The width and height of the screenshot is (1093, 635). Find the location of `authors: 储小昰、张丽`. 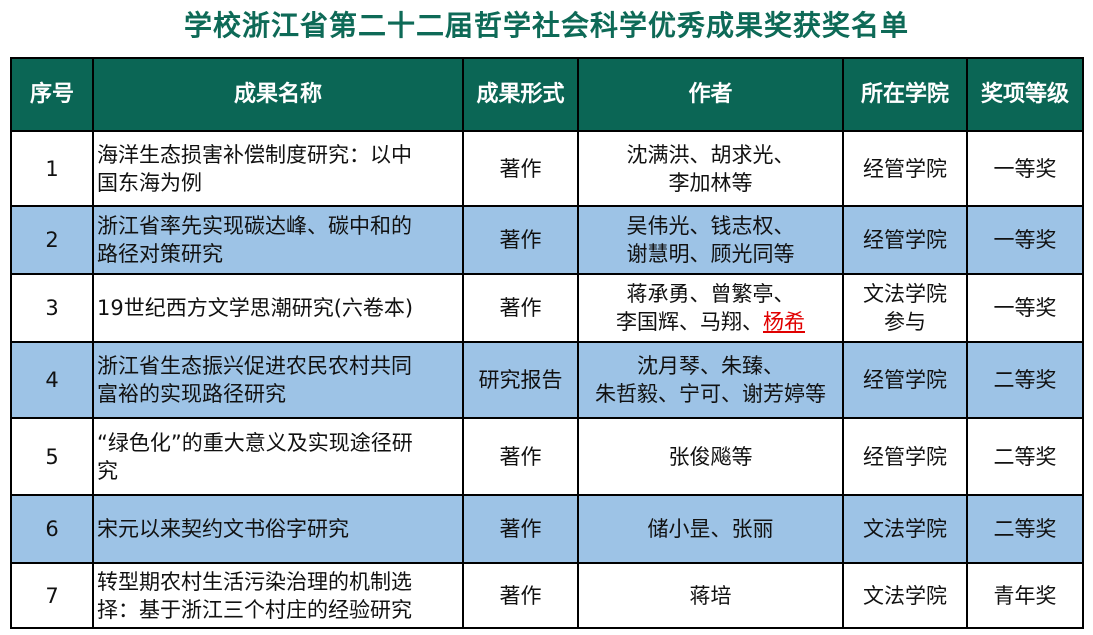

authors: 储小昰、张丽 is located at coordinates (710, 529).